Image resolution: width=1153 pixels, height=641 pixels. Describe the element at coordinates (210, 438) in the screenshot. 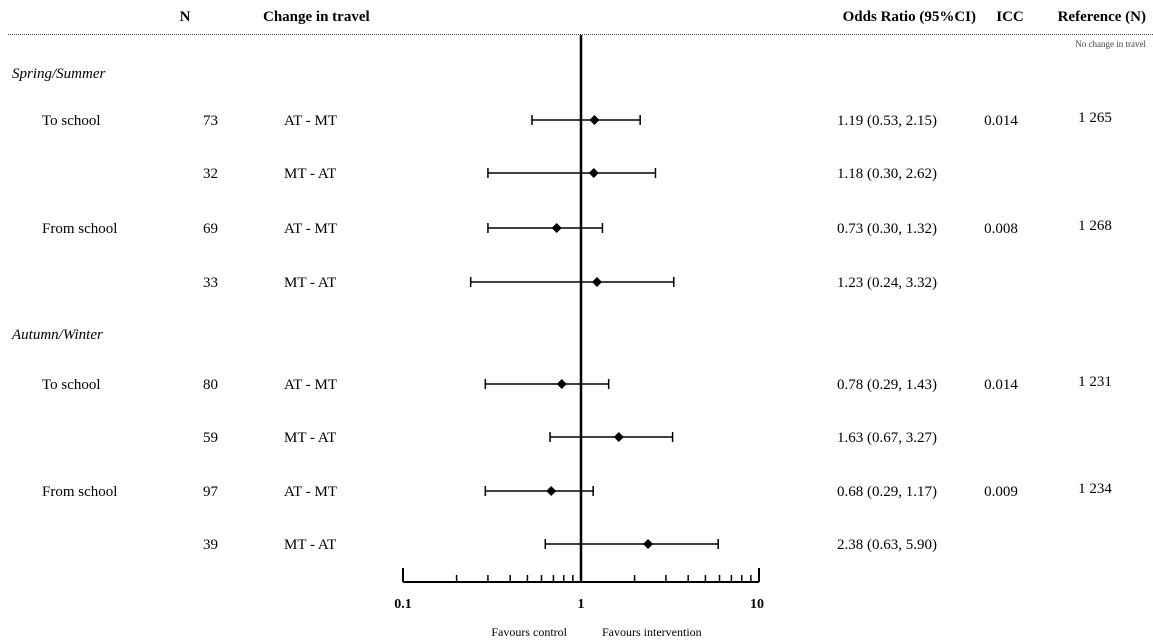

I see `row-n-value: 59` at that location.